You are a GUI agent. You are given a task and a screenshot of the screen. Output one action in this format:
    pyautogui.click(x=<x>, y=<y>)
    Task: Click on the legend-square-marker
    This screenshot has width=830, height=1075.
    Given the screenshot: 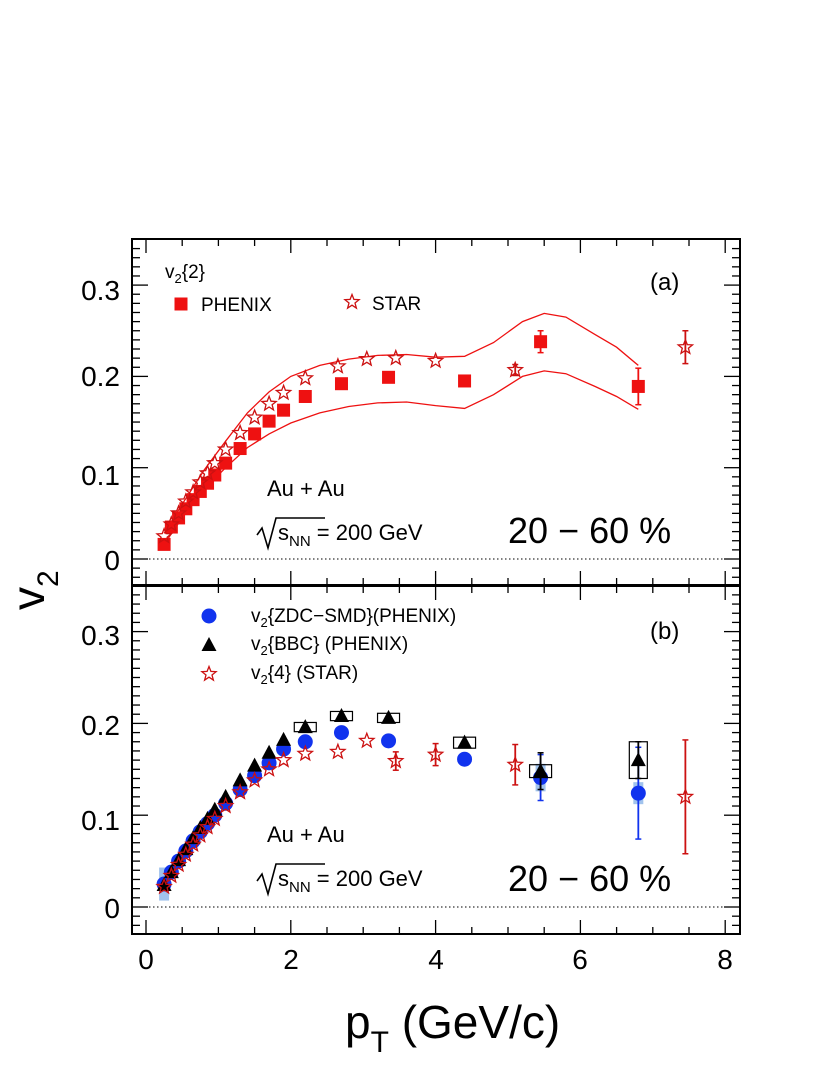 What is the action you would take?
    pyautogui.click(x=181, y=304)
    